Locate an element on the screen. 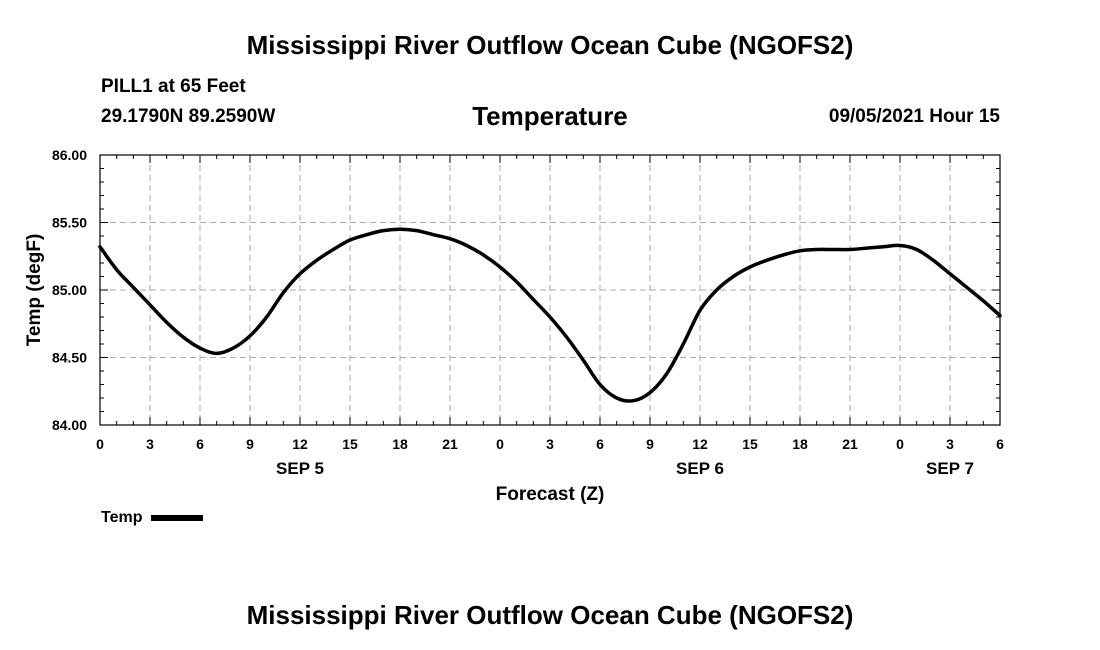 Image resolution: width=1100 pixels, height=650 pixels. y-axis-tick-labels: 84.00 84.50 85.00 85.50 86.00 is located at coordinates (69, 290).